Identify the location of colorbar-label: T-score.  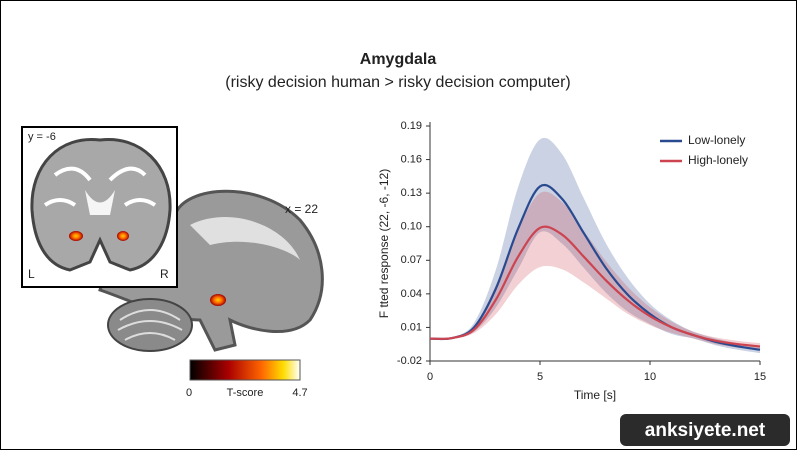
(245, 393).